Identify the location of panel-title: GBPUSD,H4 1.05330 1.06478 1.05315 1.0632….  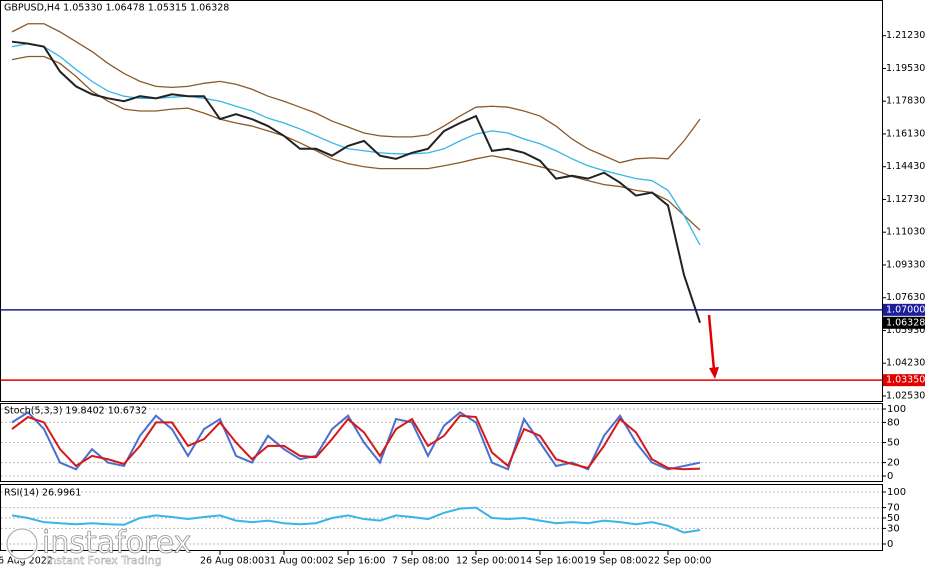
(116, 8).